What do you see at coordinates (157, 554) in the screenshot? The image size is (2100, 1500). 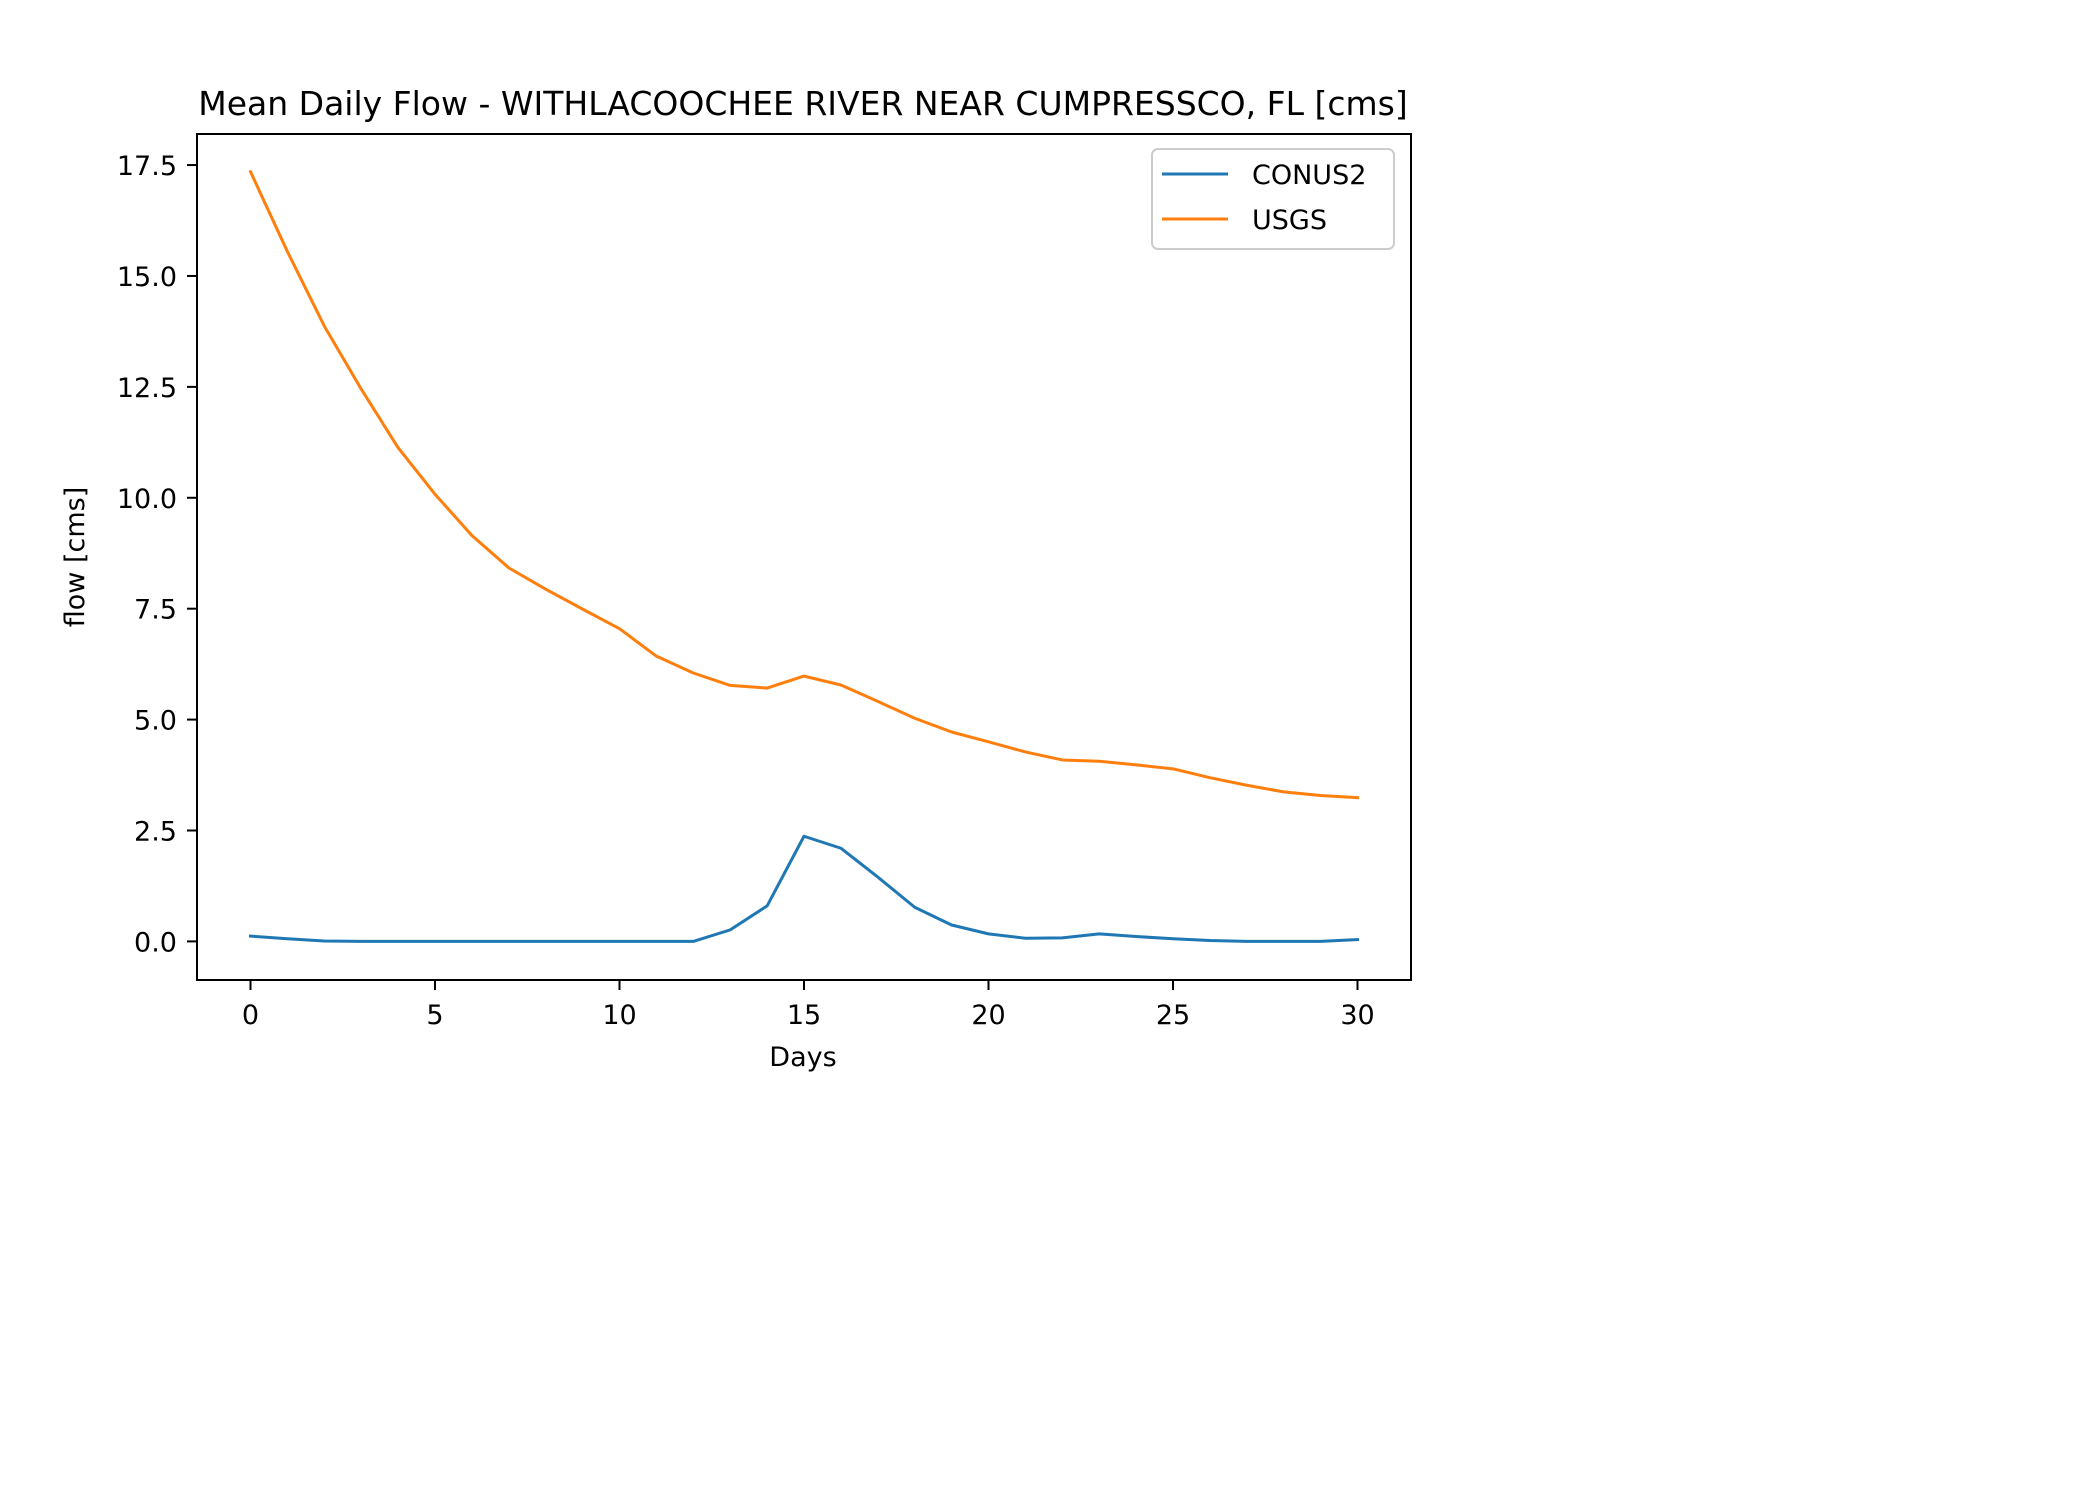 I see `y-axis: 0.0 2.5 5.0 7.5 10.0 12.5 15.0 17.5` at bounding box center [157, 554].